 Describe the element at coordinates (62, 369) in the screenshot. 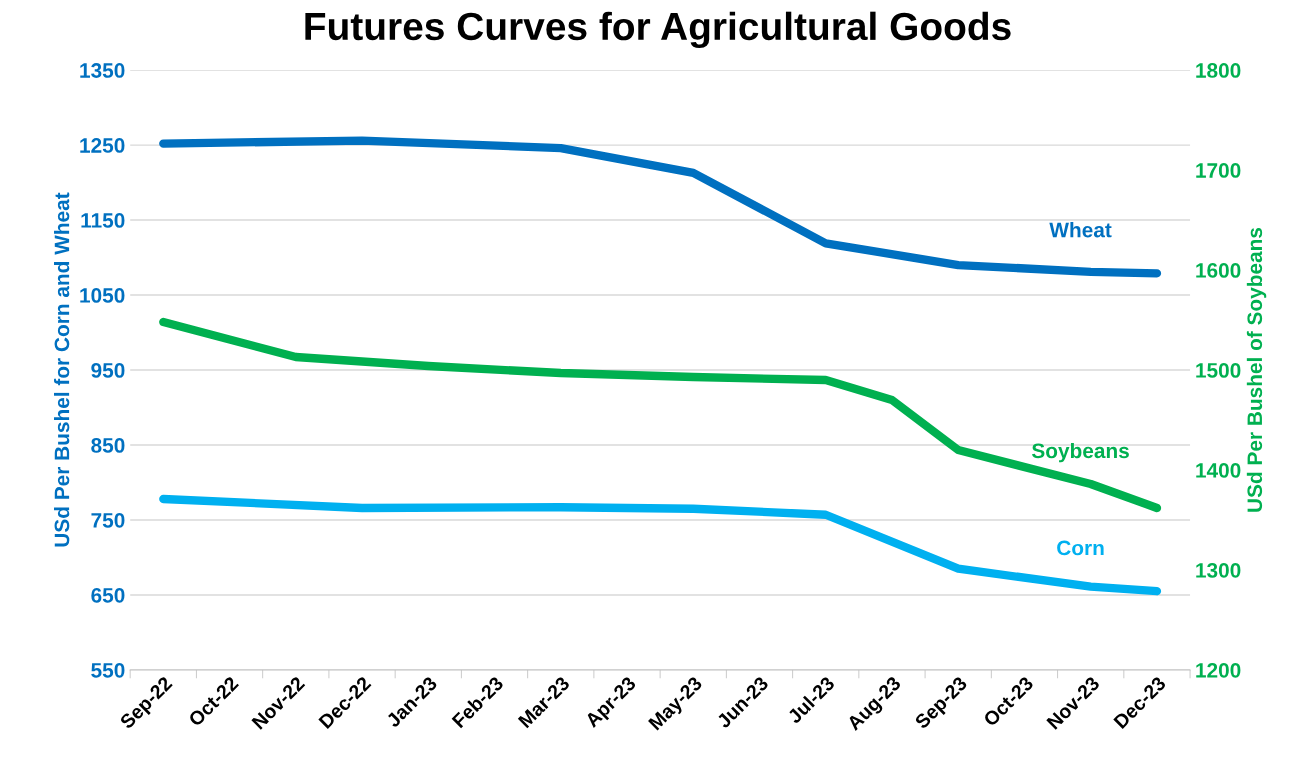

I see `y-axis-title: USd Per Bushel for Corn and Wheat` at that location.